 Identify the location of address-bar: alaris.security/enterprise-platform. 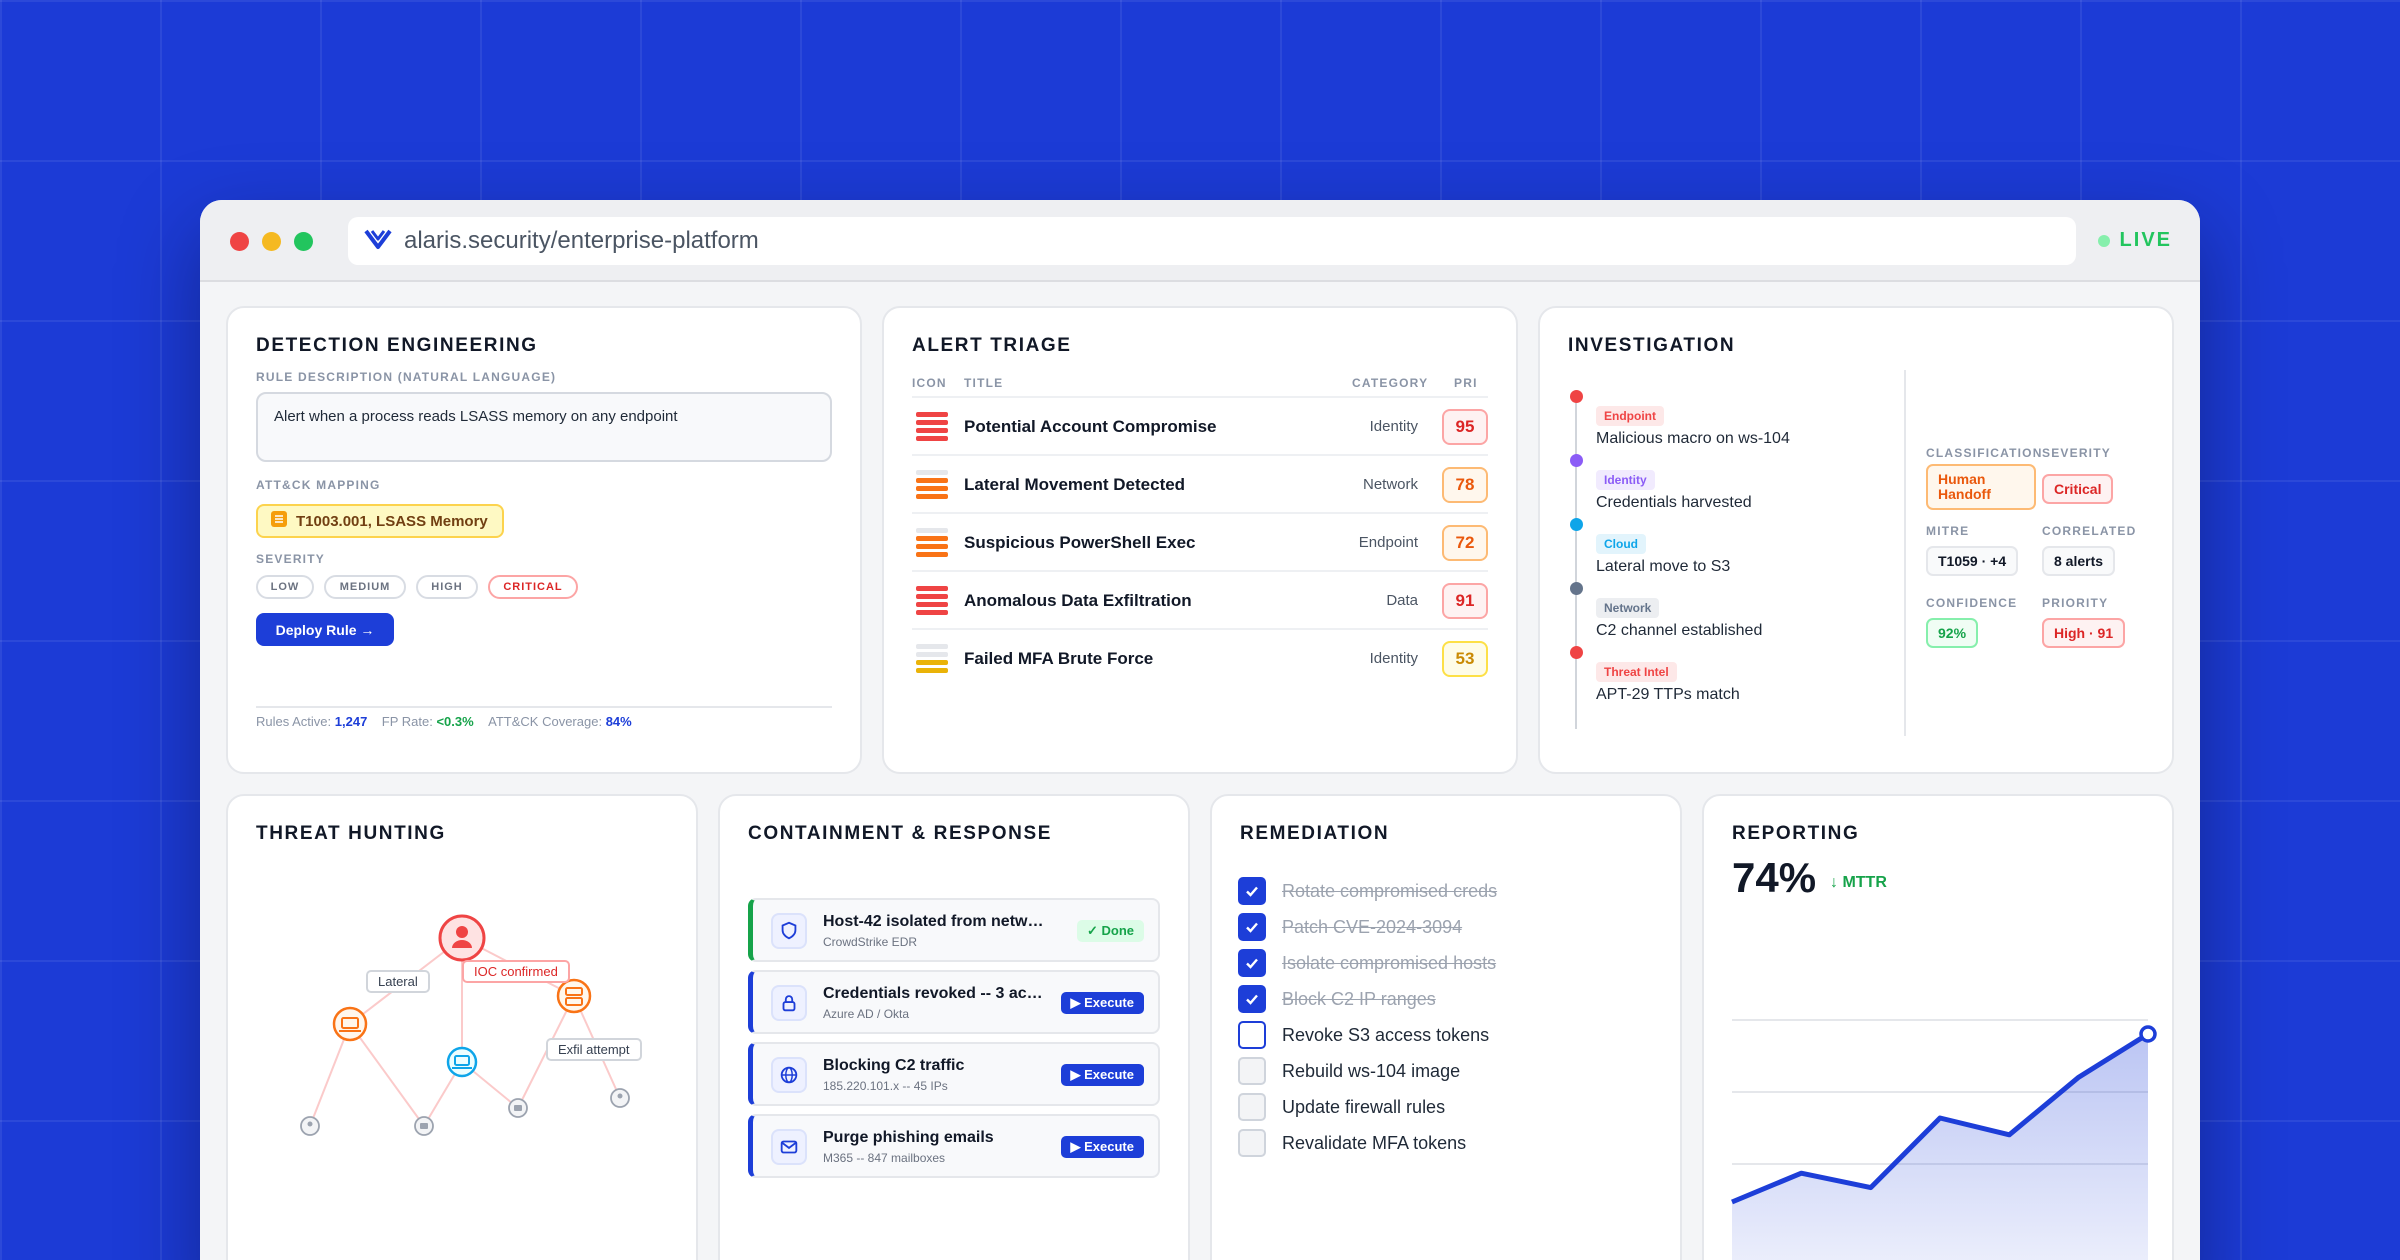
(1212, 241).